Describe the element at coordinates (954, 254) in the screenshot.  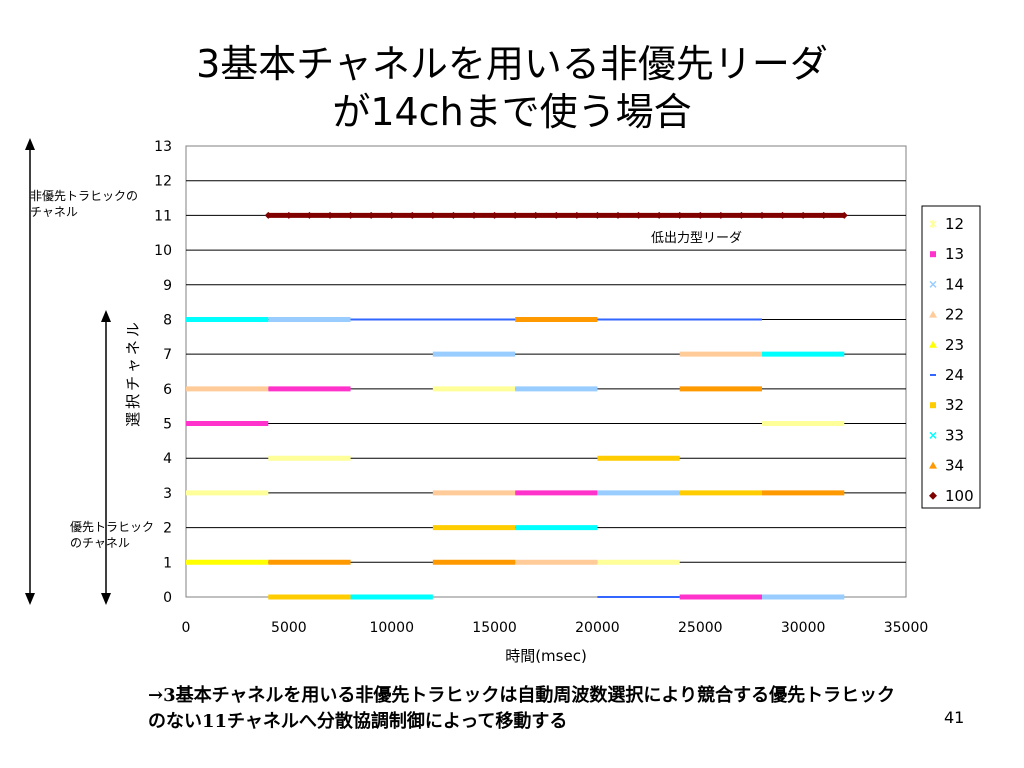
I see `legend-label: 13` at that location.